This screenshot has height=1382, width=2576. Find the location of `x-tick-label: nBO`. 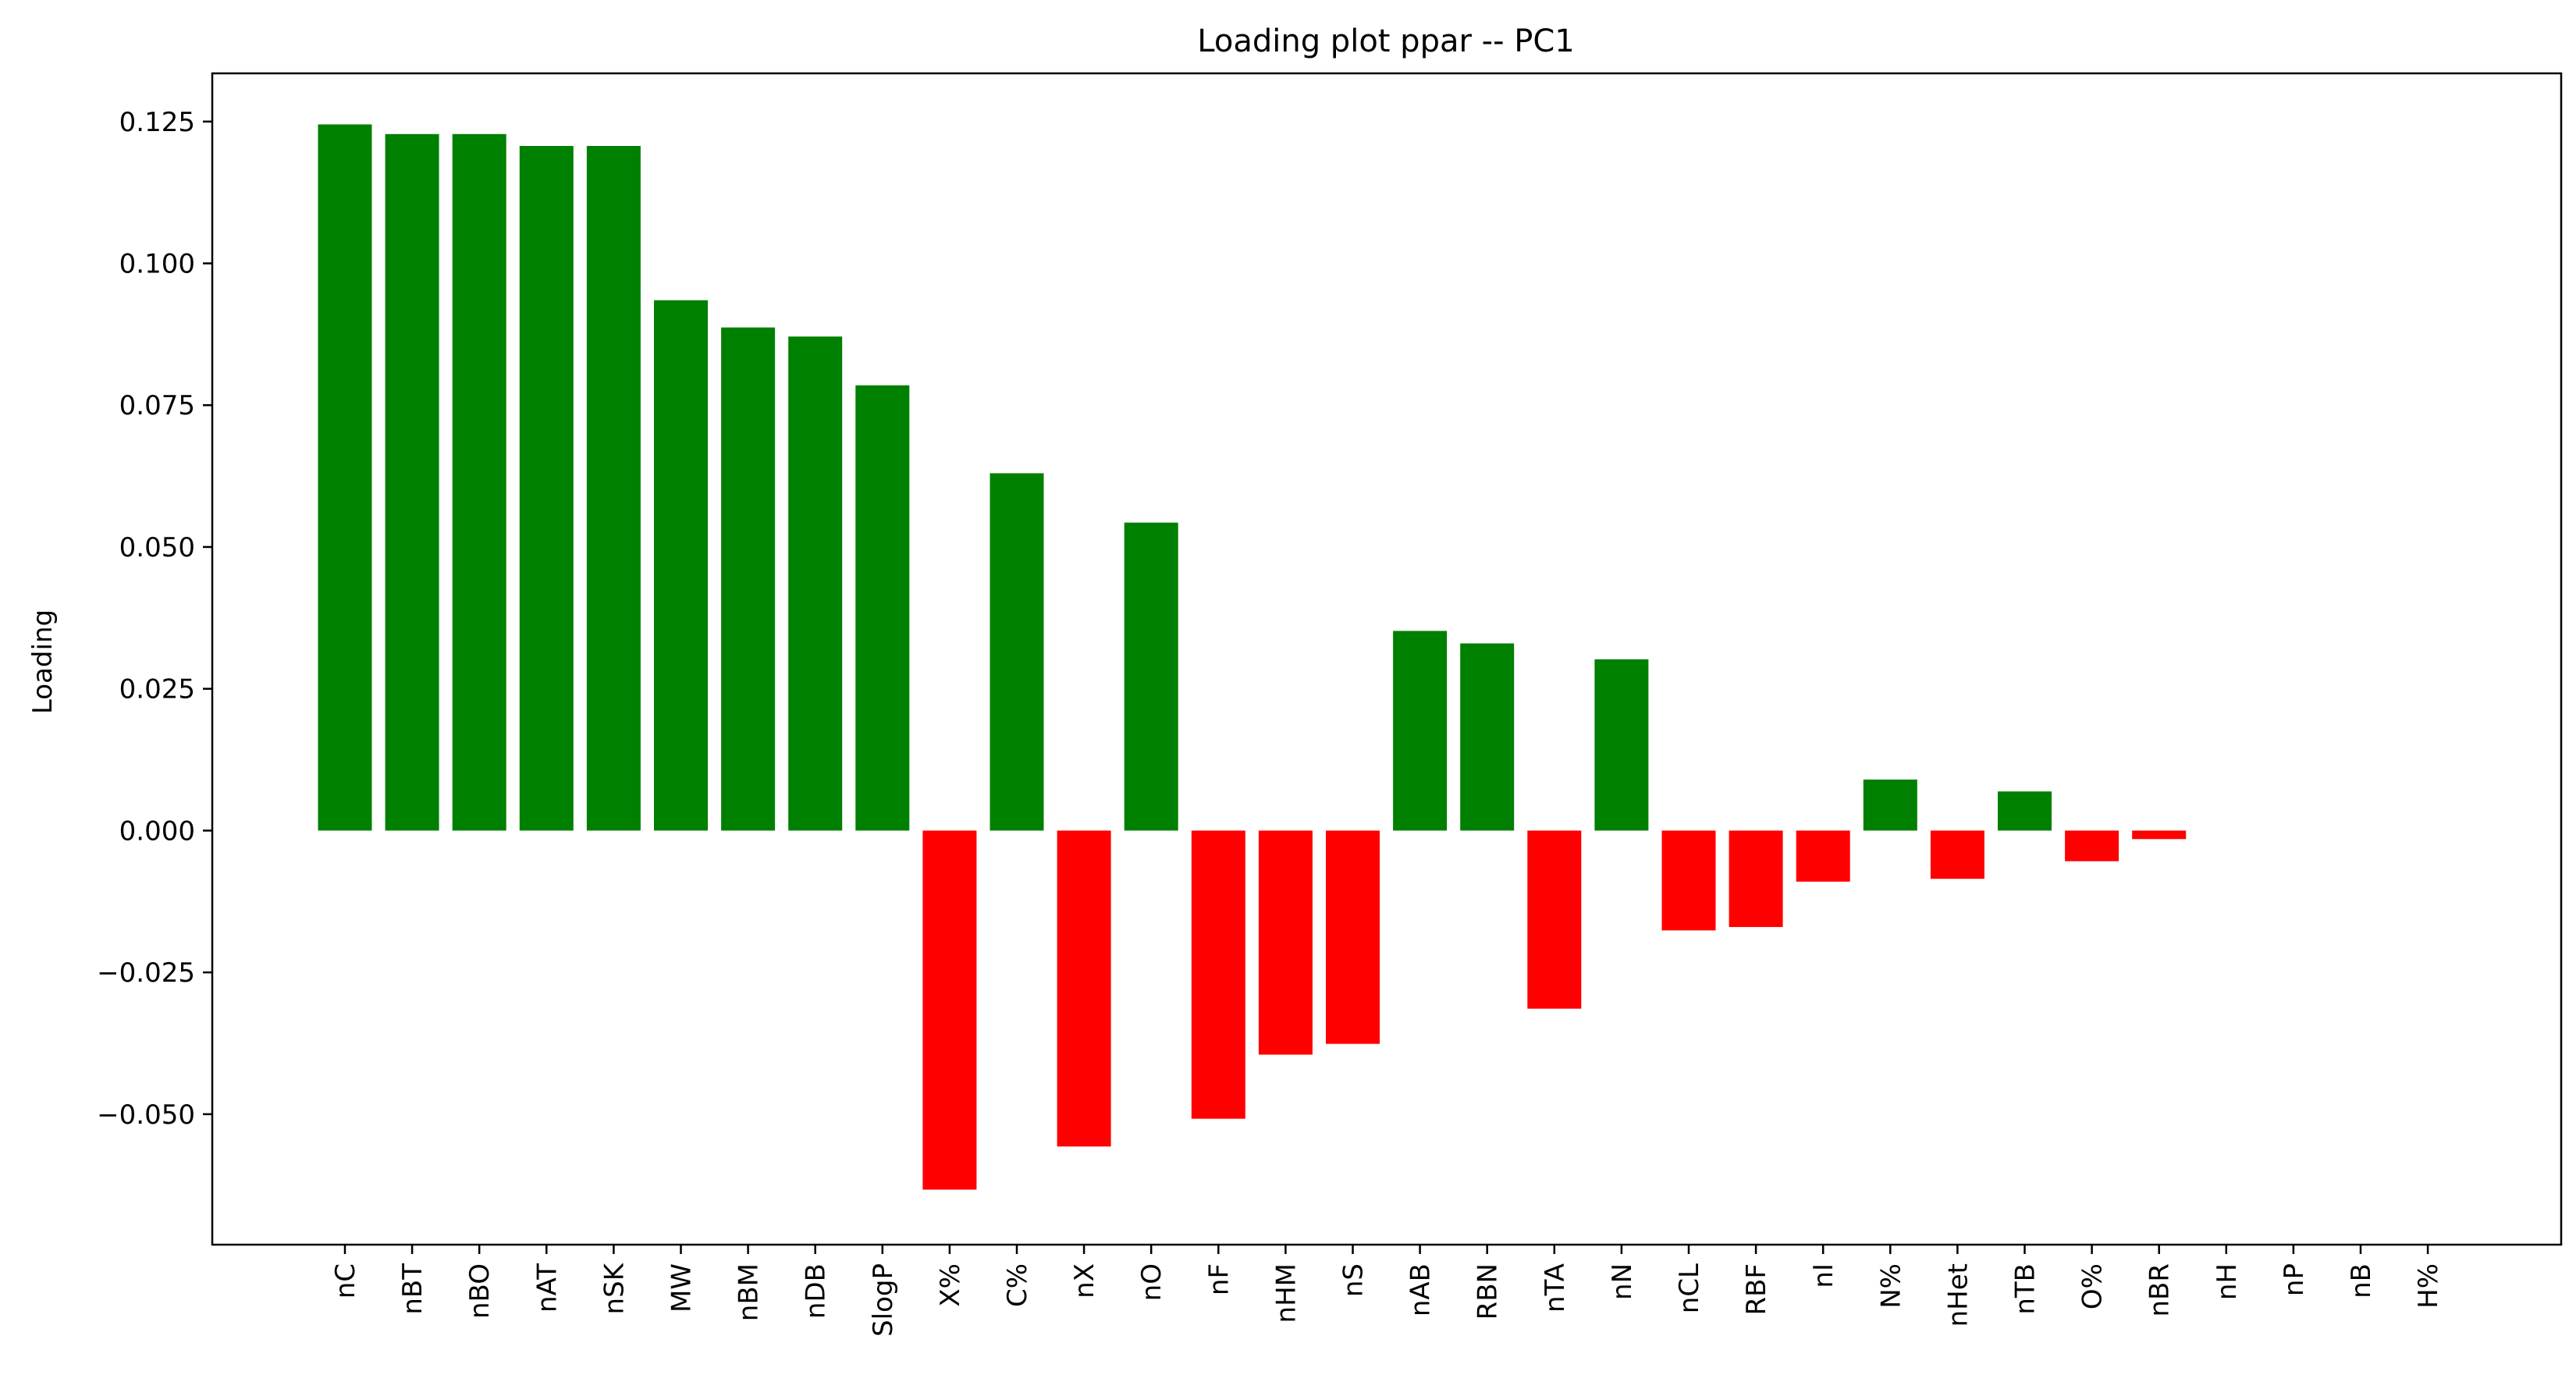

x-tick-label: nBO is located at coordinates (480, 1291).